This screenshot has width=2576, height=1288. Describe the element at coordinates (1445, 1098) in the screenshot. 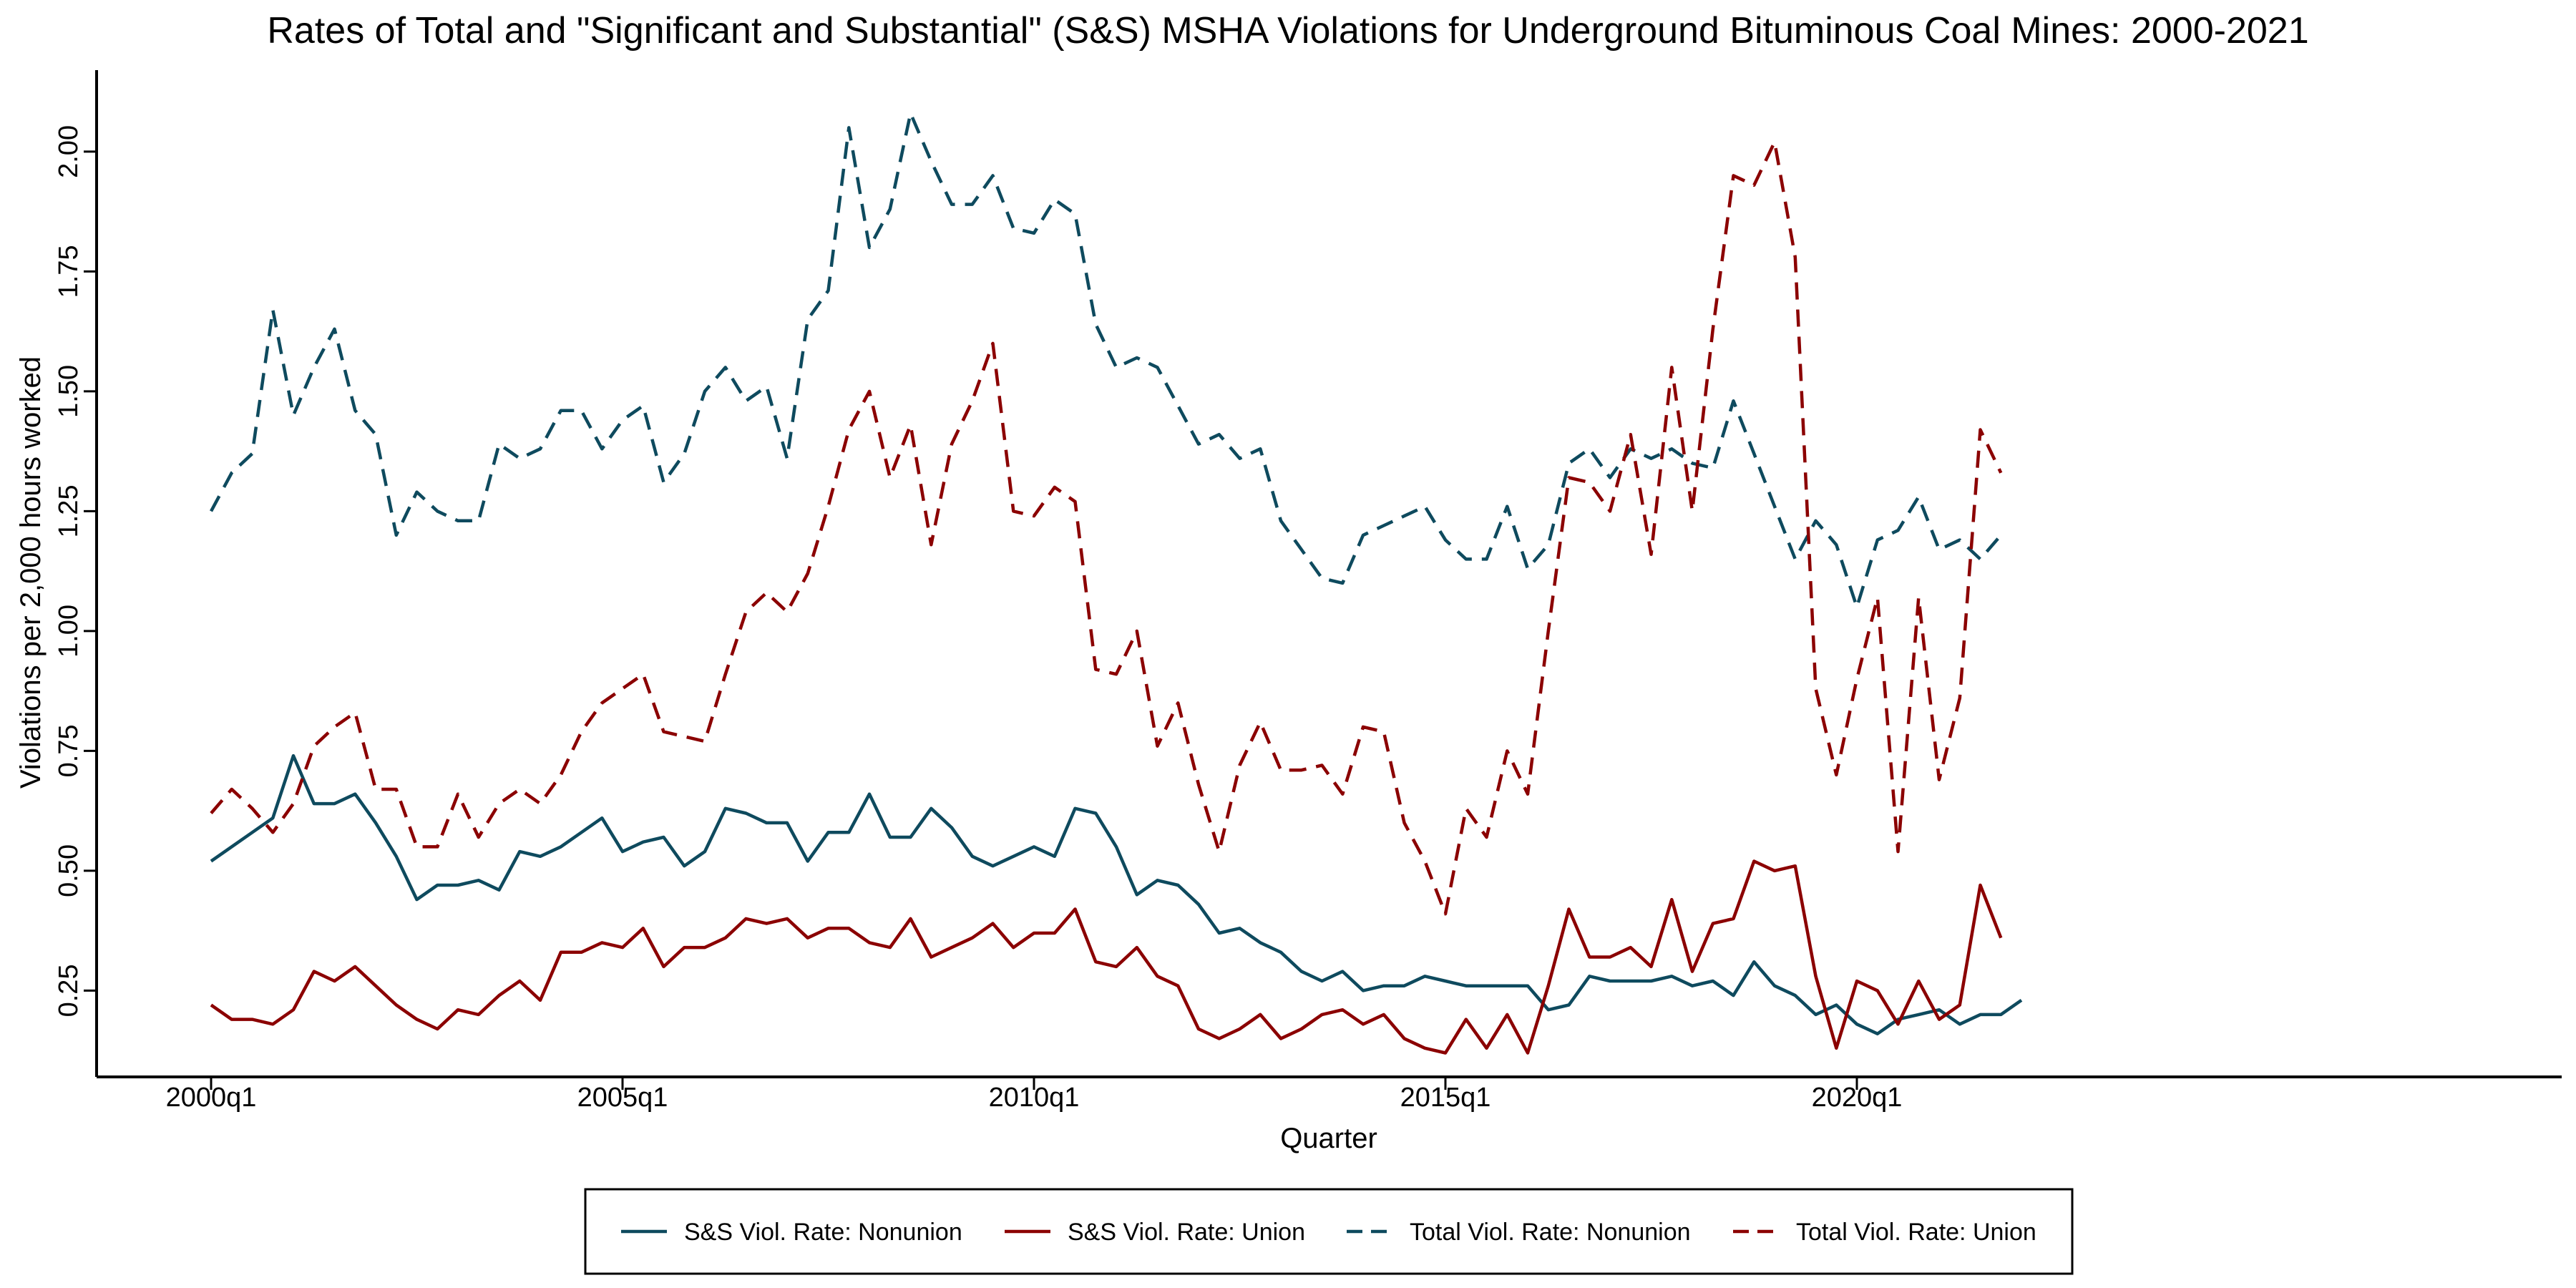

I see `x-tick-label: 2015q1` at that location.